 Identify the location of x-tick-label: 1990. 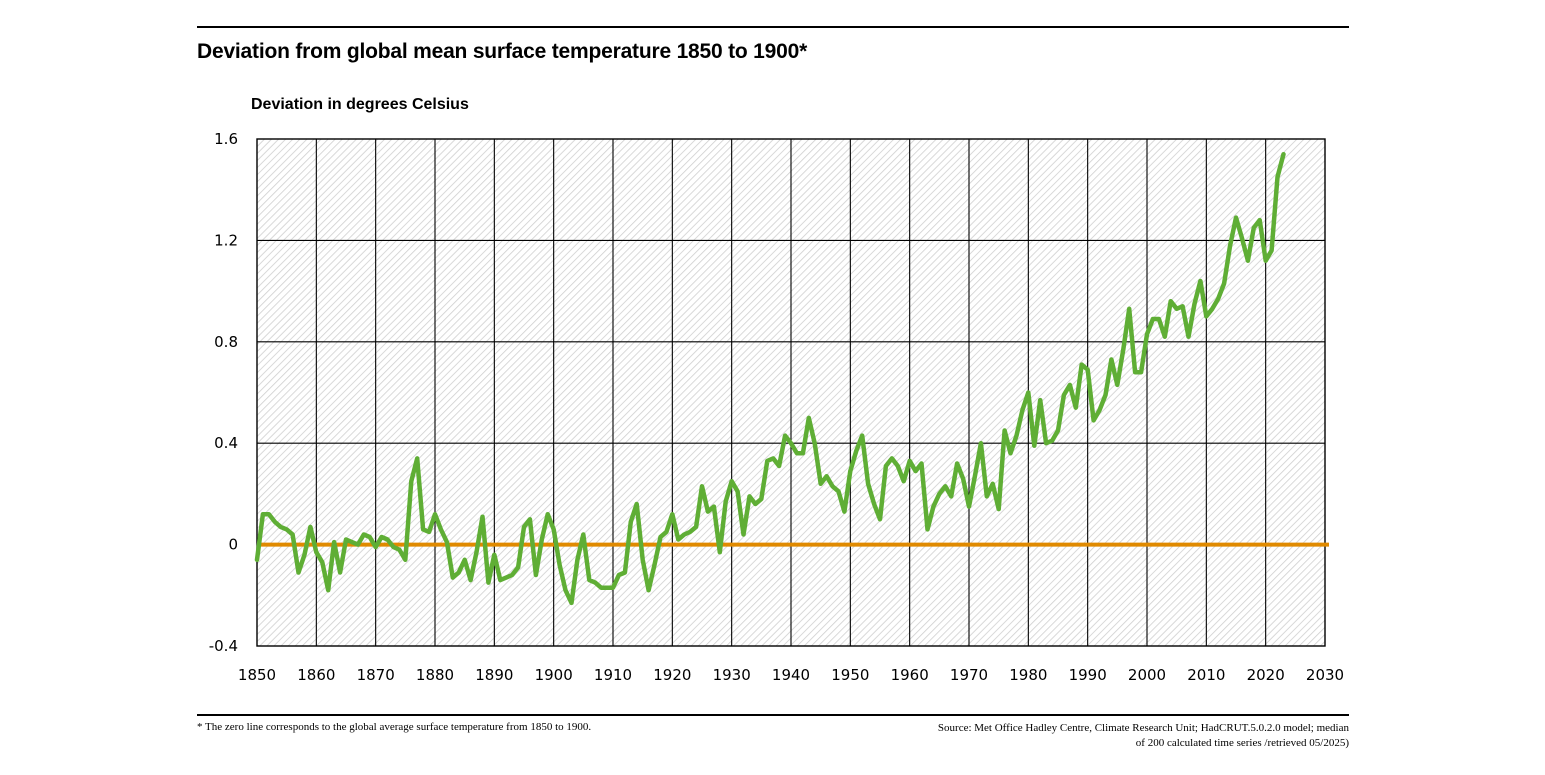
(1088, 675).